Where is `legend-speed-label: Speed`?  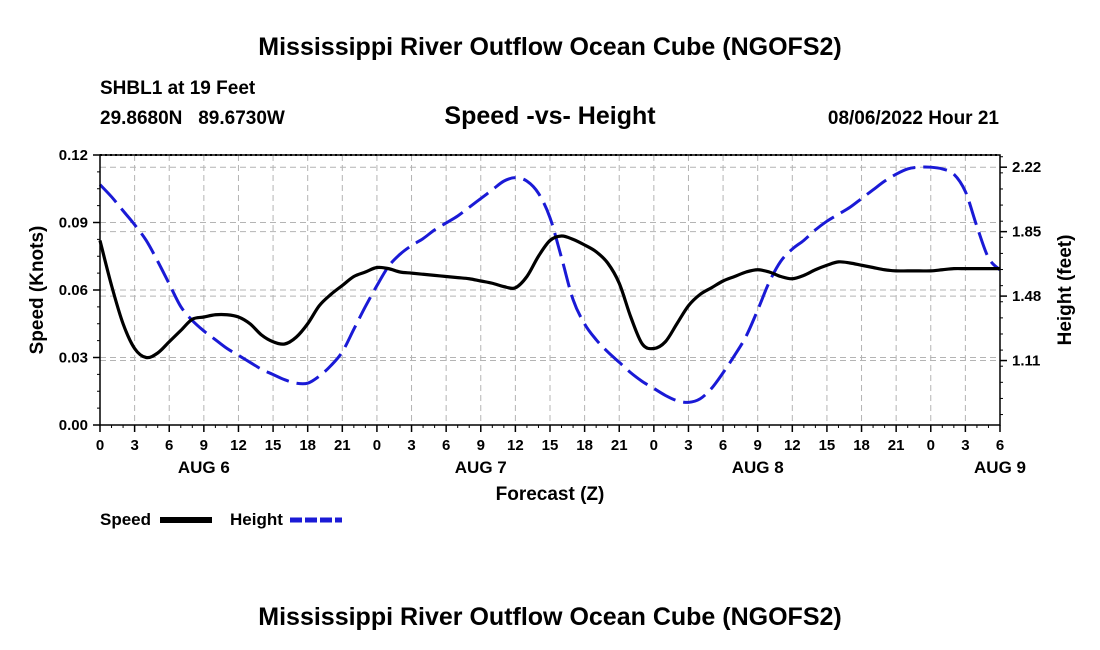 legend-speed-label: Speed is located at coordinates (125, 519).